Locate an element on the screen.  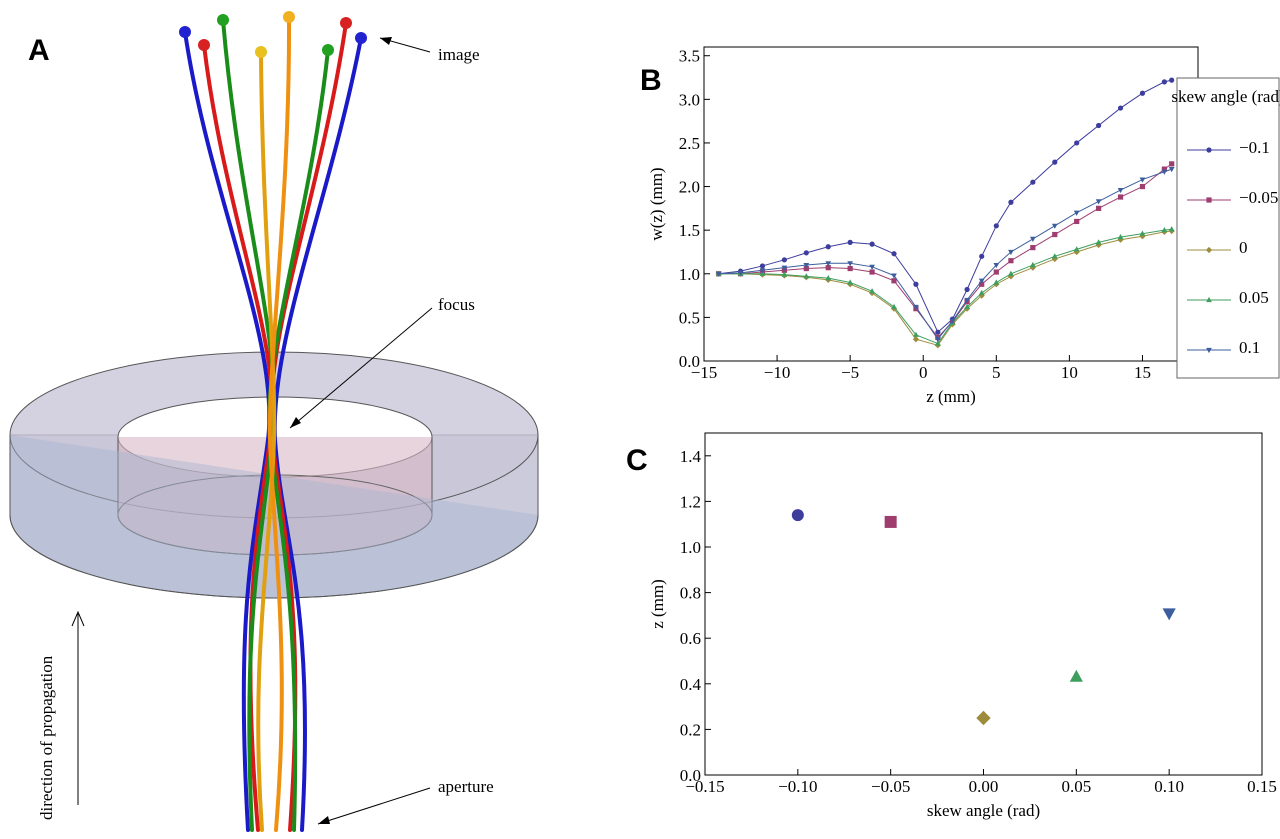
legend-title: skew angle (rad) is located at coordinates (1225, 96).